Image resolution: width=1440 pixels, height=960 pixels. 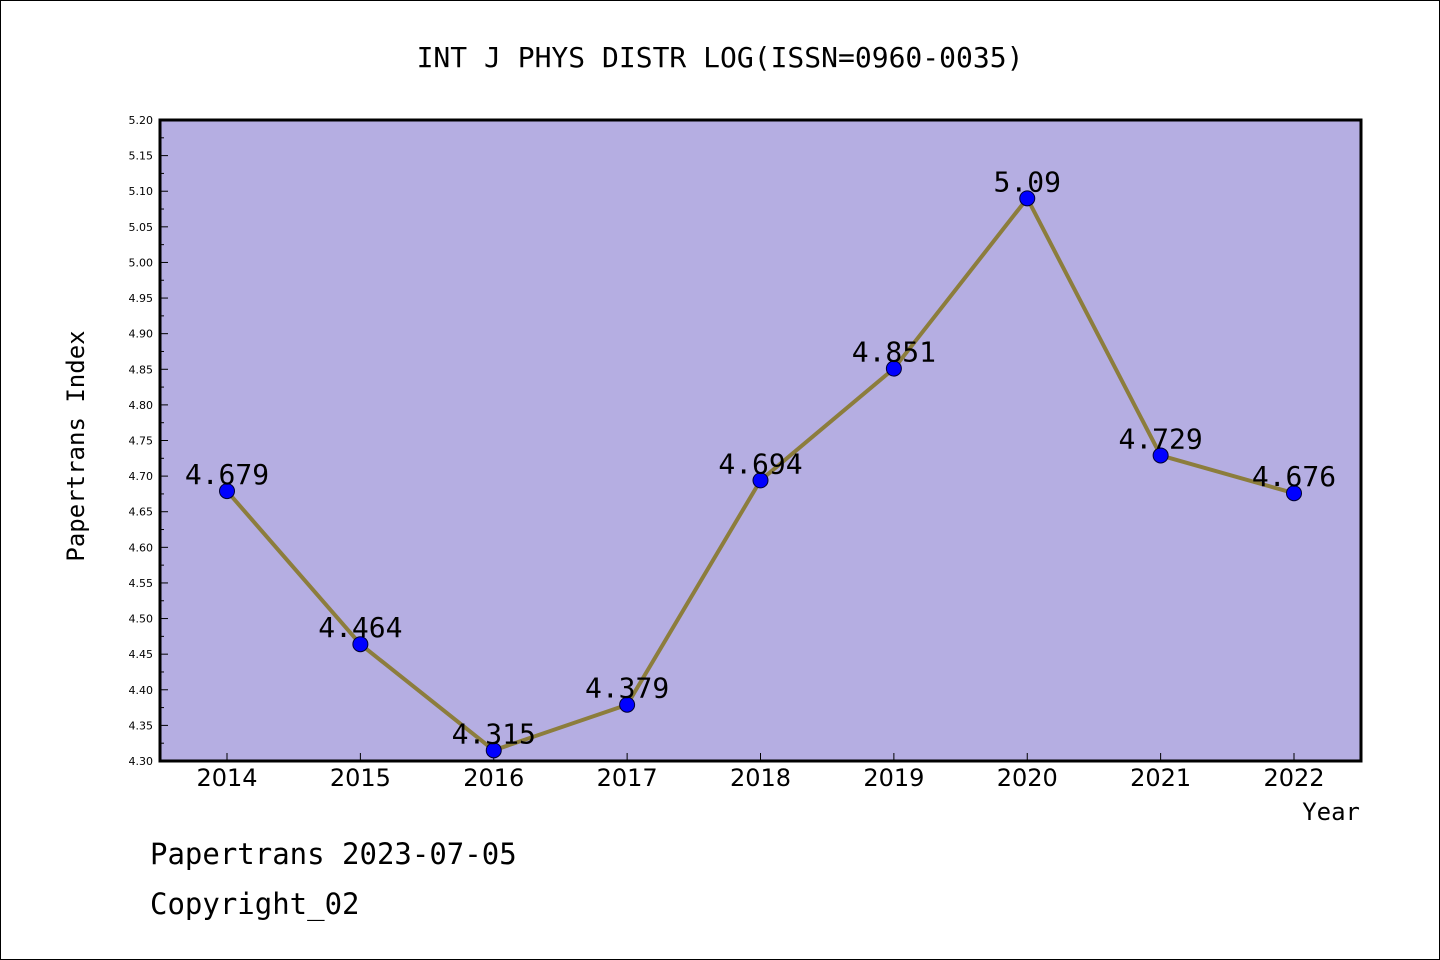 I want to click on data-label: 5.09, so click(x=1027, y=181).